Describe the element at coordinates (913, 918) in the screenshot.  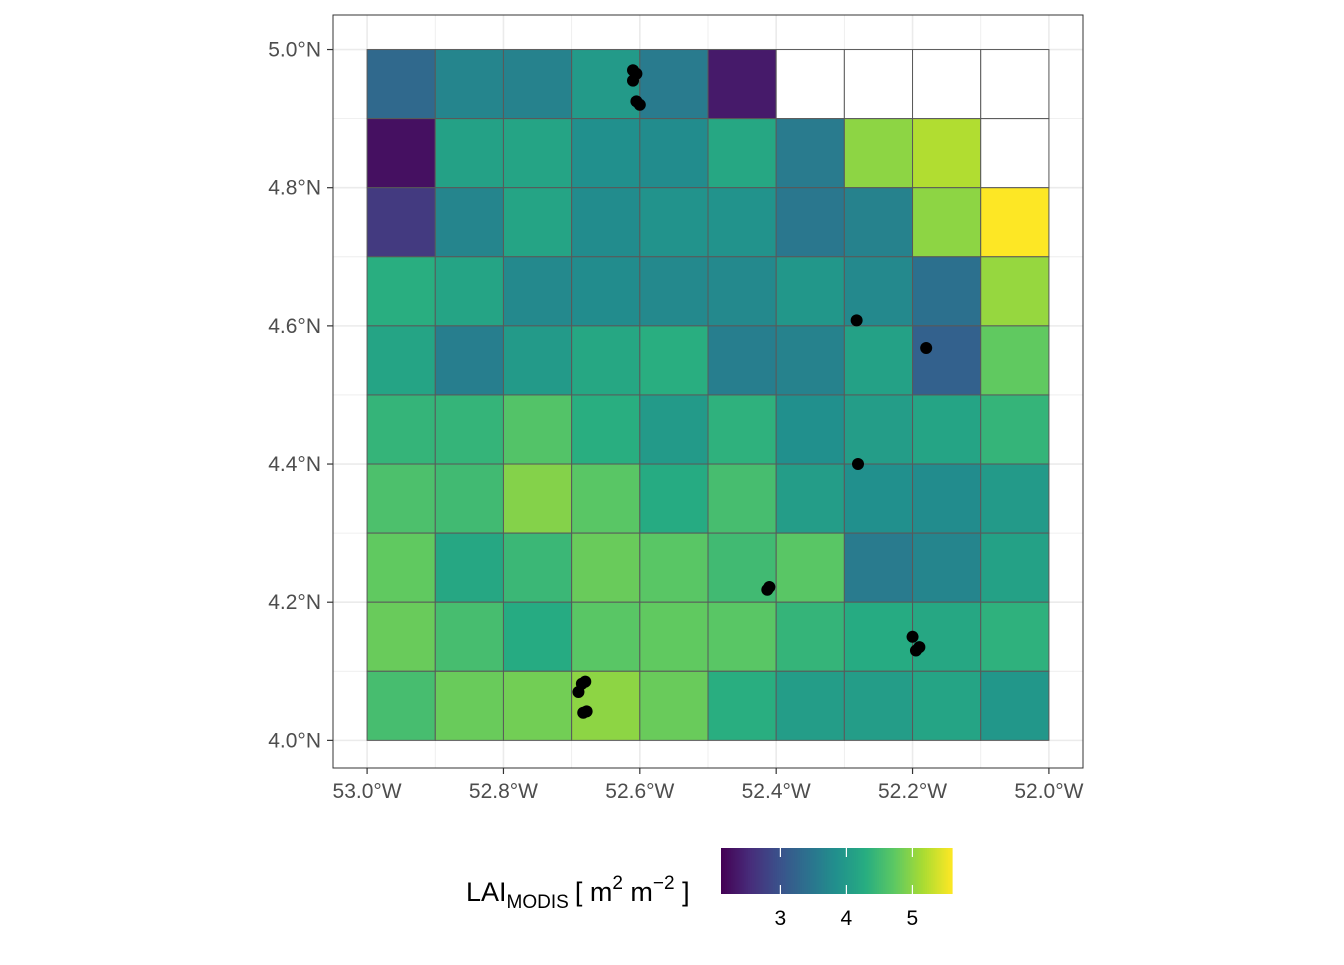
I see `colorbar-tick-label: 5` at that location.